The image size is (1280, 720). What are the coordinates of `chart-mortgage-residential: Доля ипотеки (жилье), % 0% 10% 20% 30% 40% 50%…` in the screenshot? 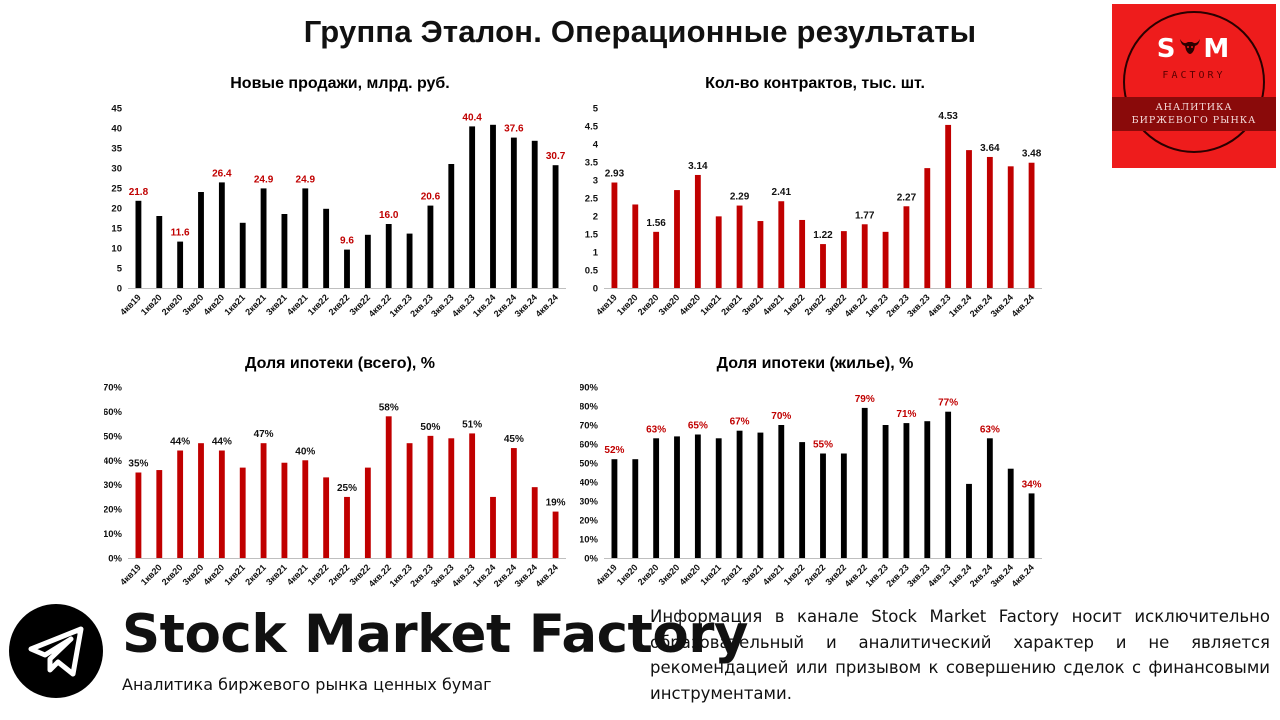 It's located at (814, 475).